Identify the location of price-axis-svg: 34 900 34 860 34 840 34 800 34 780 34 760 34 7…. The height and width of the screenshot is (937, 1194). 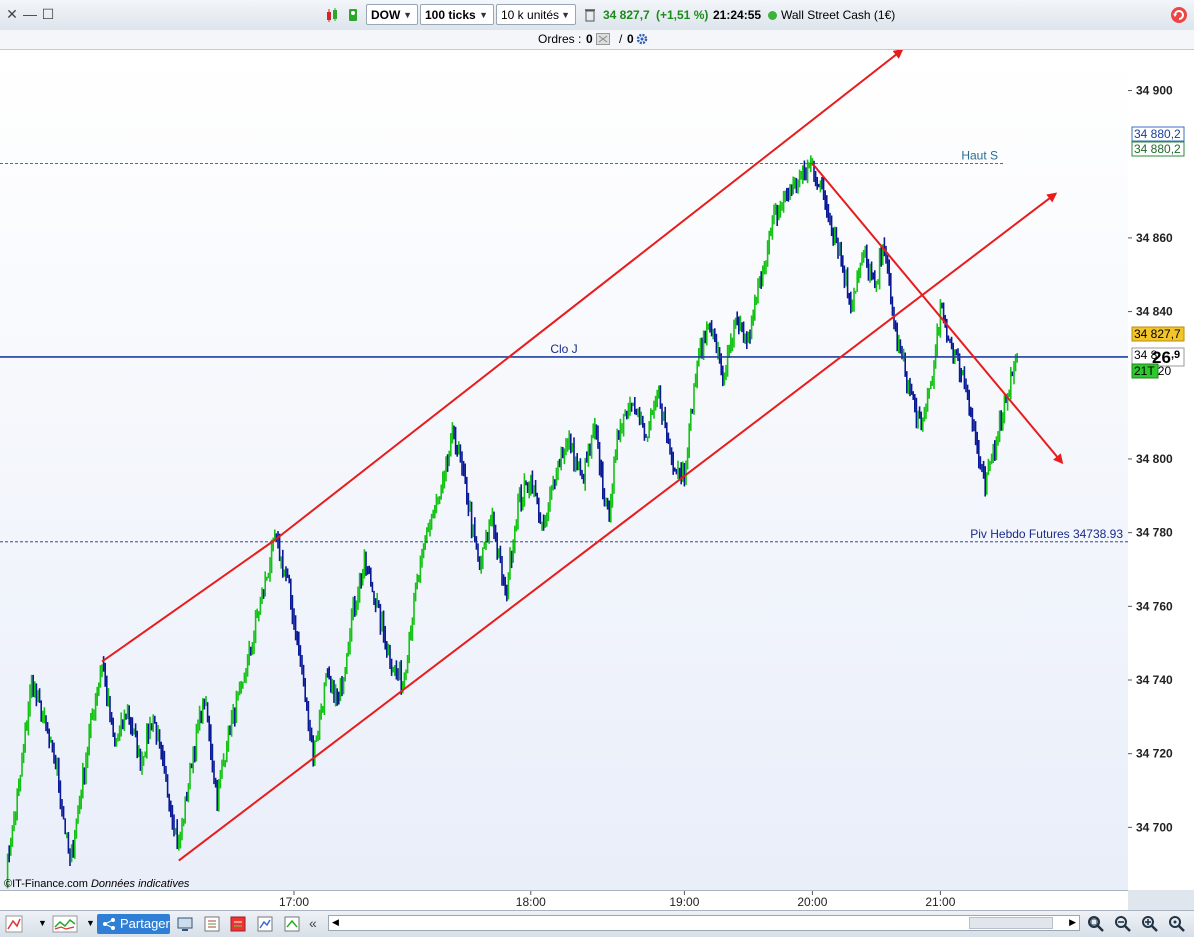
(1156, 459).